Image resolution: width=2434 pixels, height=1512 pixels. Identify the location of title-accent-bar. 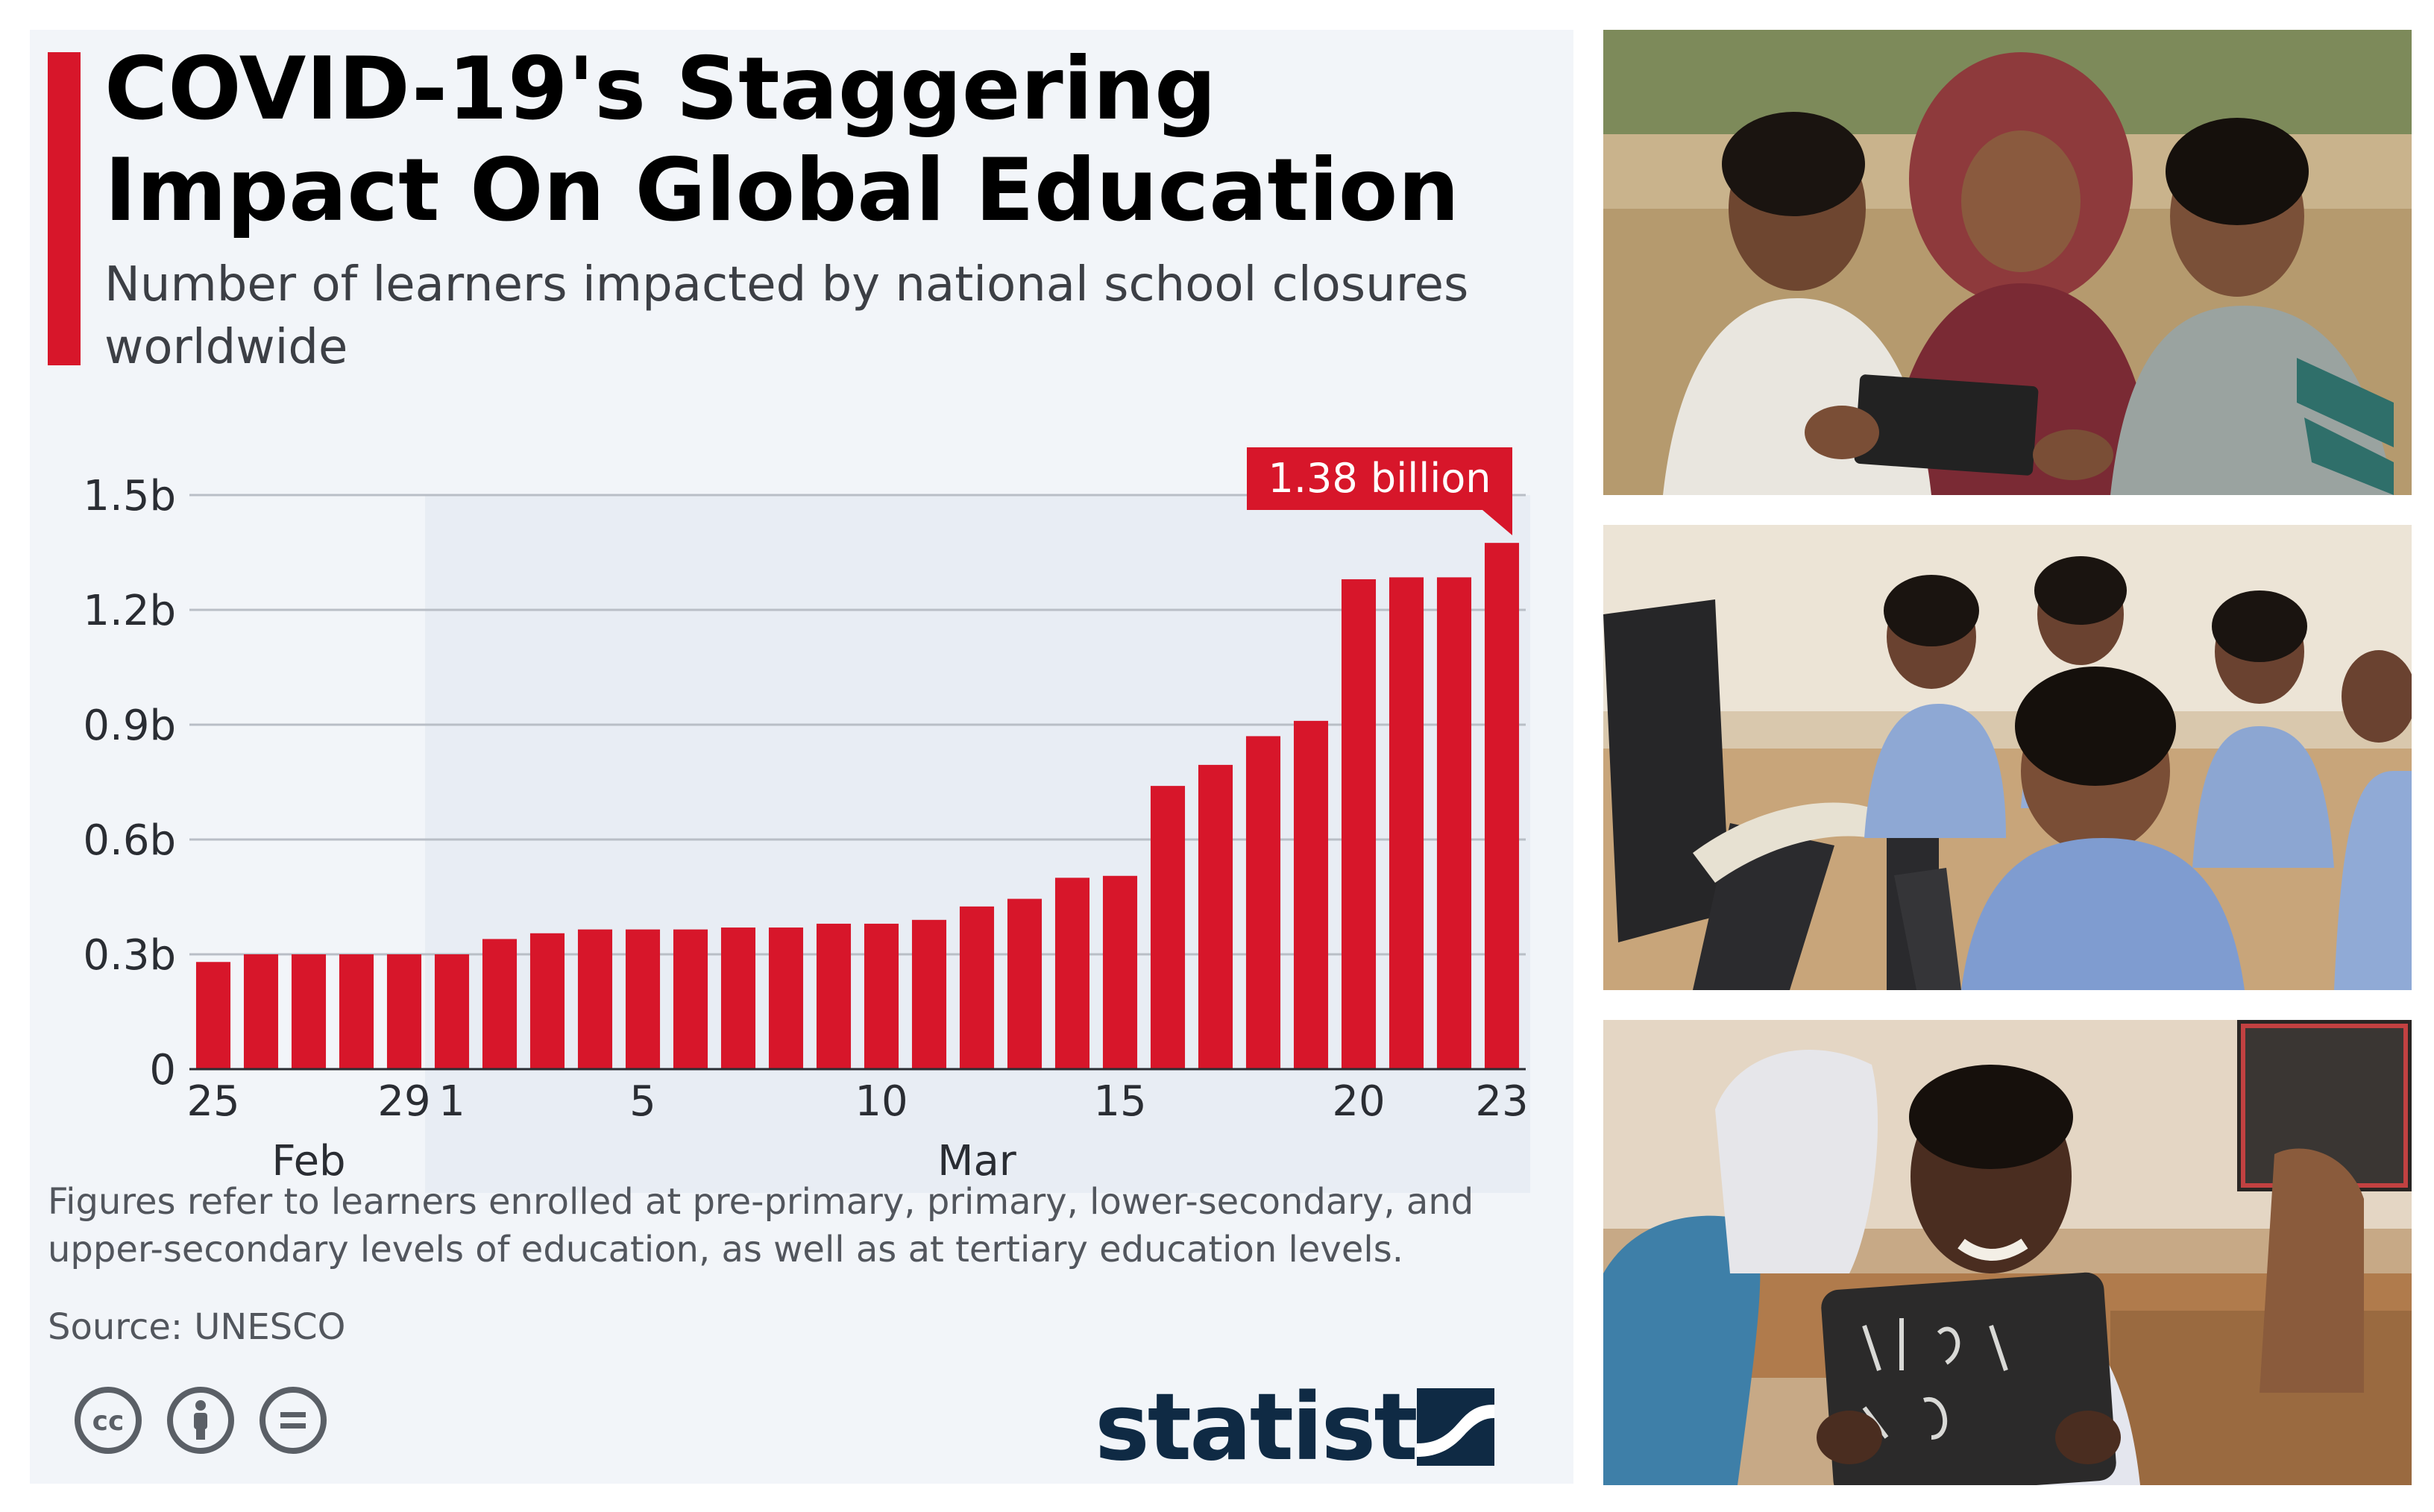
(64, 208).